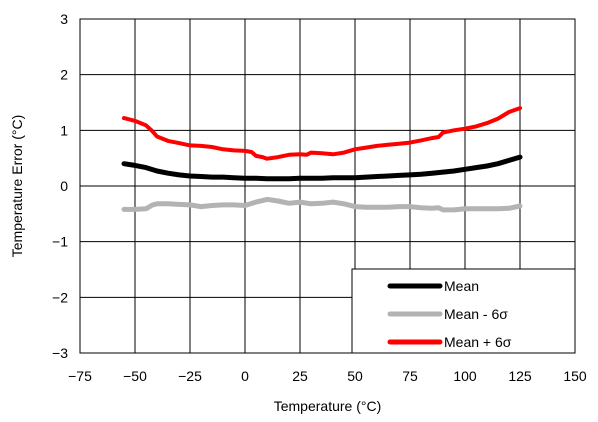  Describe the element at coordinates (80, 376) in the screenshot. I see `x-tick-label: −75` at that location.